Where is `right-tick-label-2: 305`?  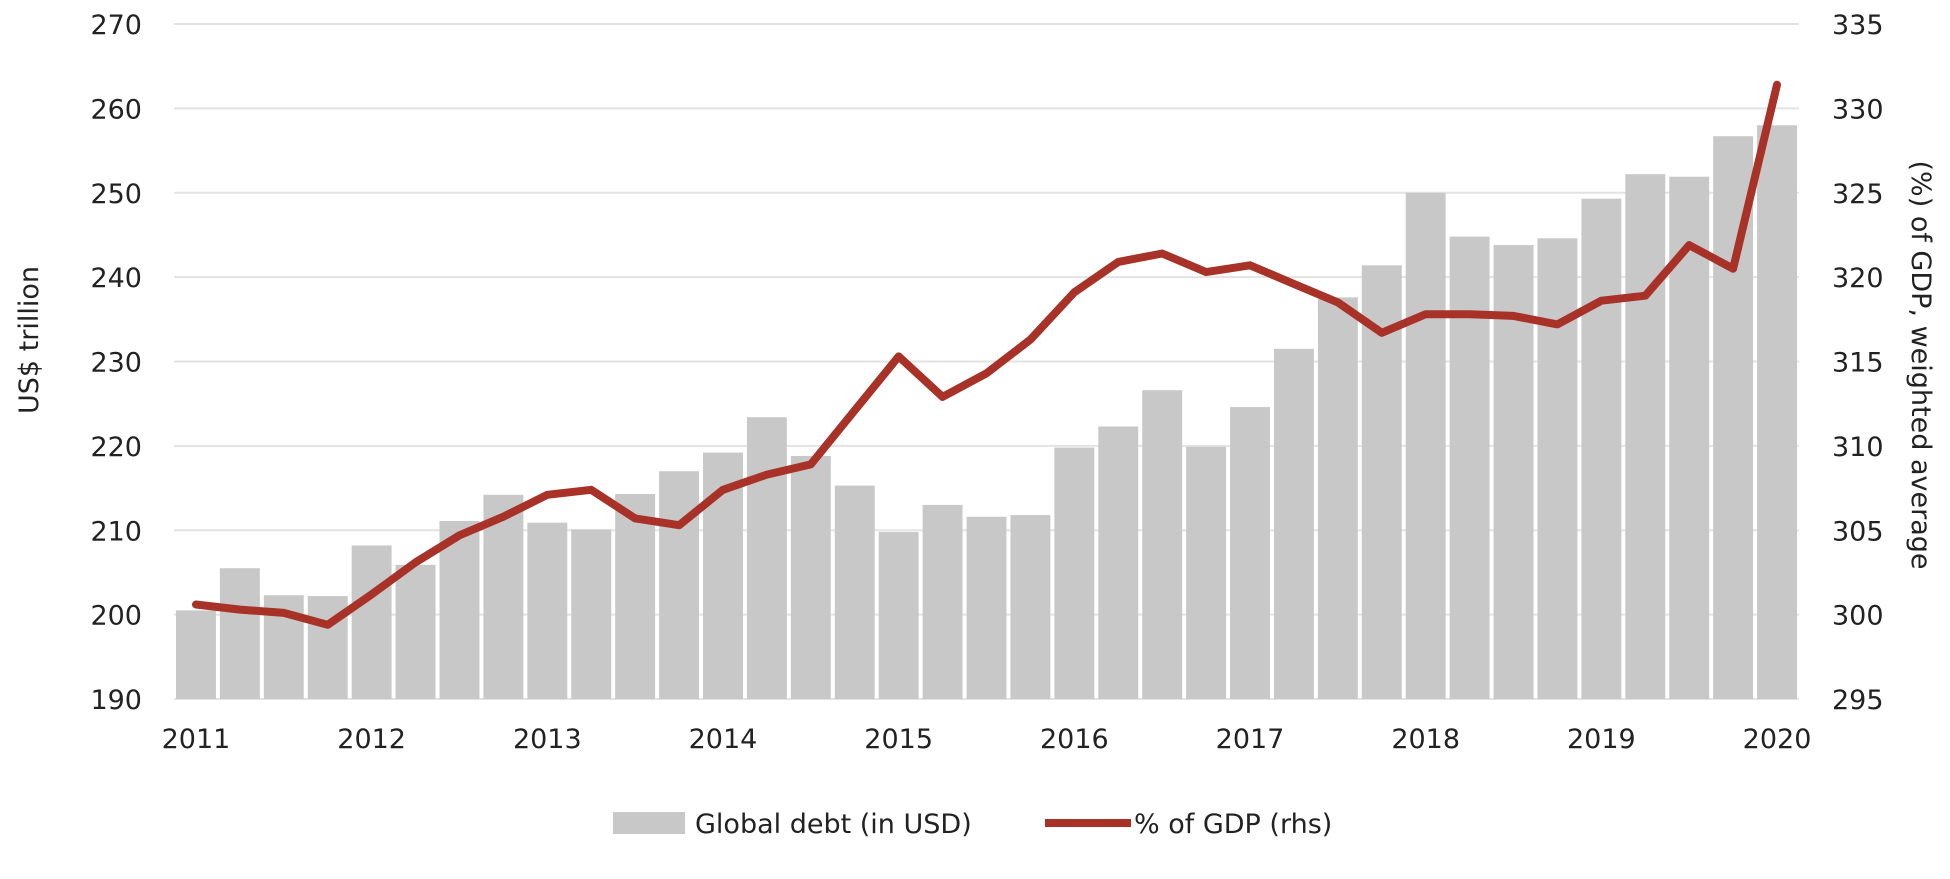
right-tick-label-2: 305 is located at coordinates (1858, 531).